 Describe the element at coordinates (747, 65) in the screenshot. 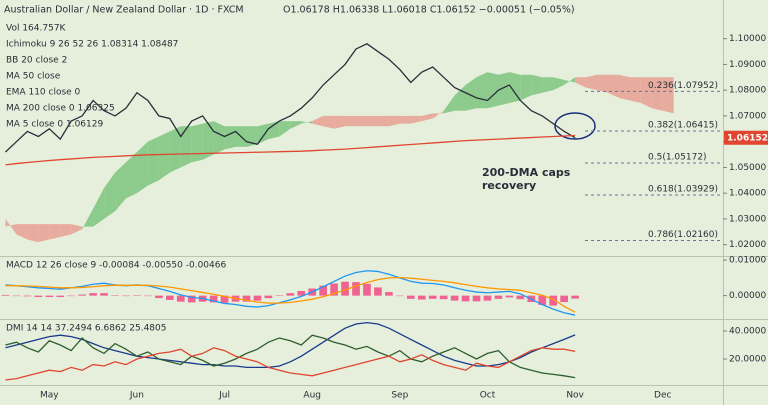

I see `y-tick-label: 1.09000` at that location.